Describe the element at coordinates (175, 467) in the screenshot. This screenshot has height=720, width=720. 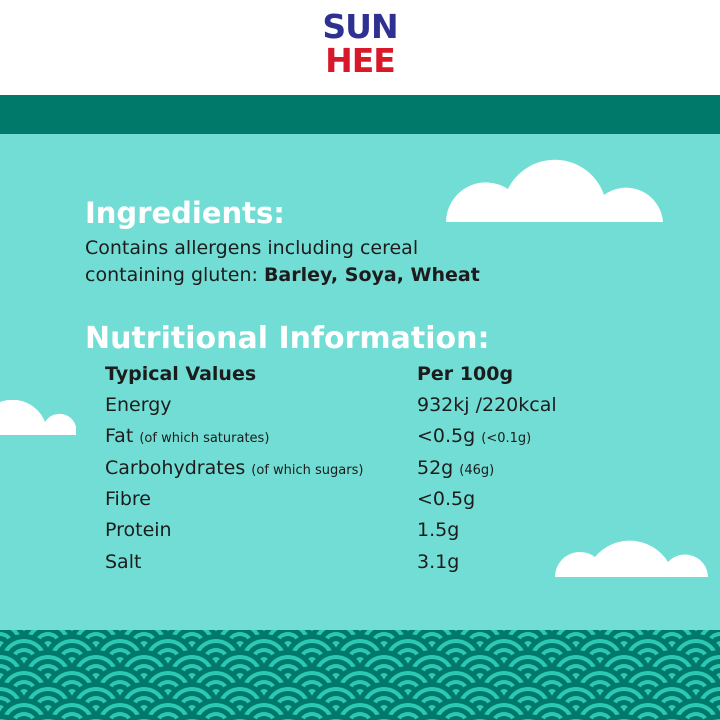
I see `nutrient-label: Carbohydrates` at that location.